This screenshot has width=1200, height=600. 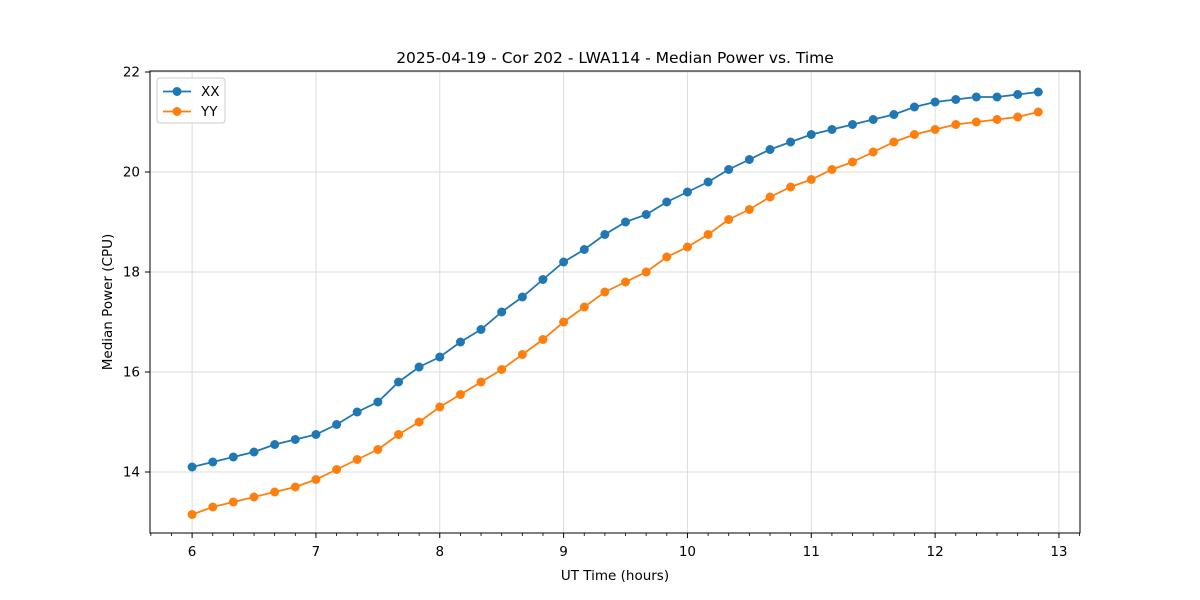 I want to click on x-tick-label: 8, so click(x=439, y=552).